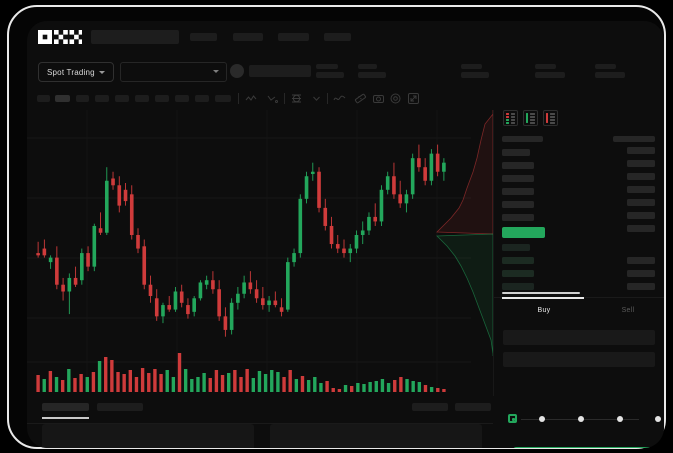 The width and height of the screenshot is (673, 453). I want to click on stat-high, so click(475, 71).